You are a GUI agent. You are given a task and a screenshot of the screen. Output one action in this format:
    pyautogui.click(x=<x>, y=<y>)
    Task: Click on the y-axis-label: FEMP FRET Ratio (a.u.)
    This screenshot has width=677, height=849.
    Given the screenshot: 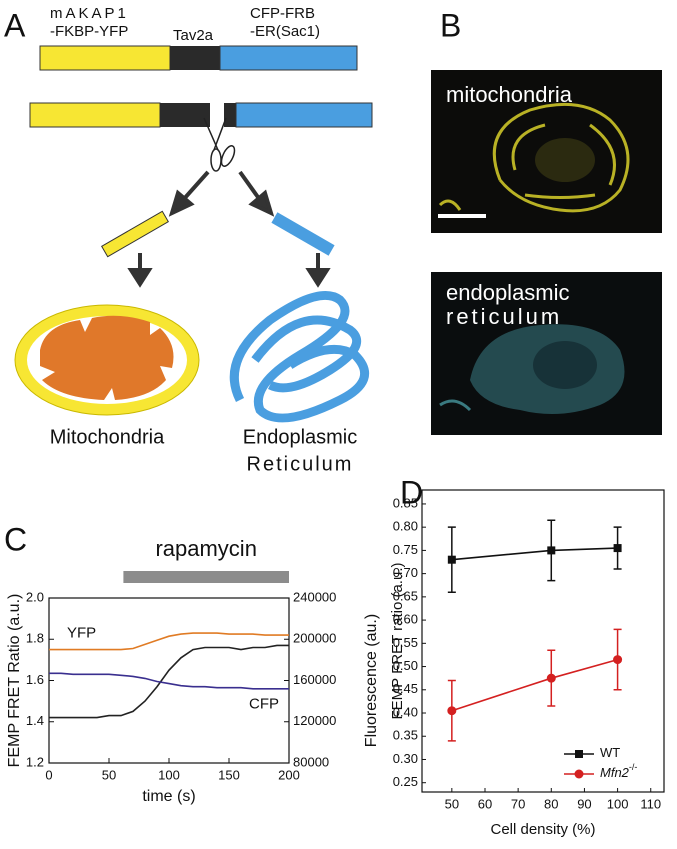 What is the action you would take?
    pyautogui.click(x=14, y=681)
    